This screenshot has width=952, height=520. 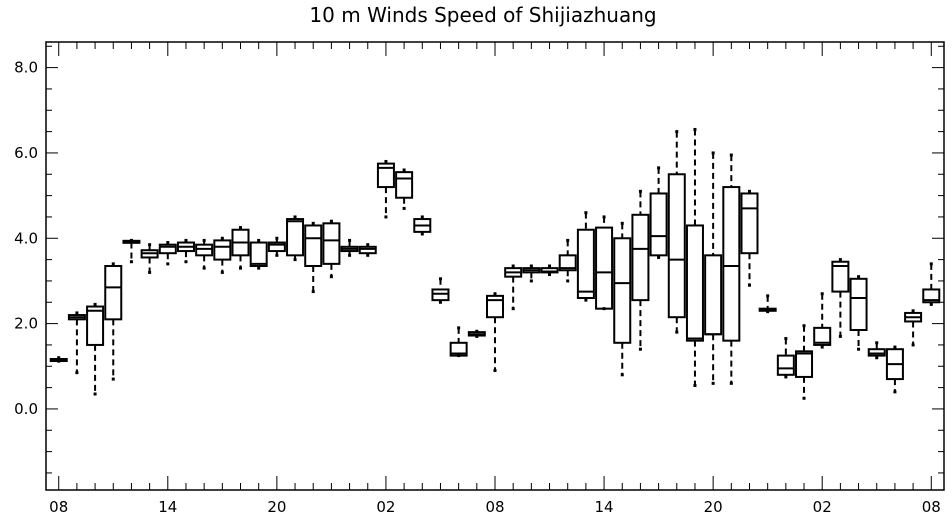 What do you see at coordinates (26, 324) in the screenshot?
I see `y-tick-label: 2.0` at bounding box center [26, 324].